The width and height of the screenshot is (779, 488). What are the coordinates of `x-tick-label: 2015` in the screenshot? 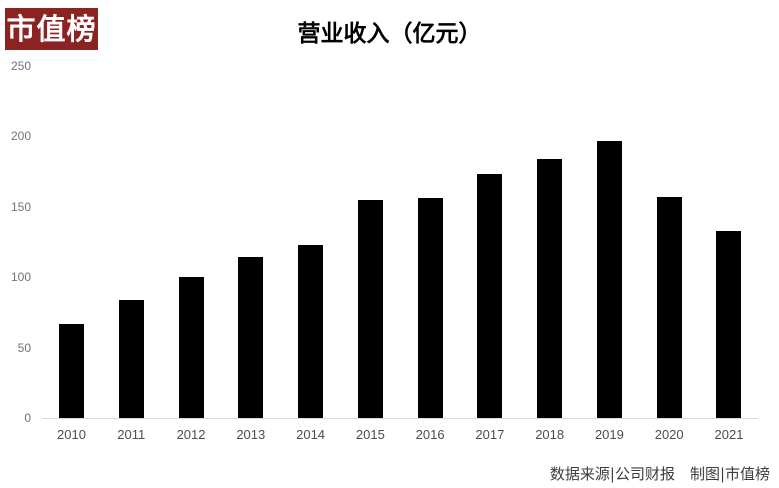 It's located at (370, 434).